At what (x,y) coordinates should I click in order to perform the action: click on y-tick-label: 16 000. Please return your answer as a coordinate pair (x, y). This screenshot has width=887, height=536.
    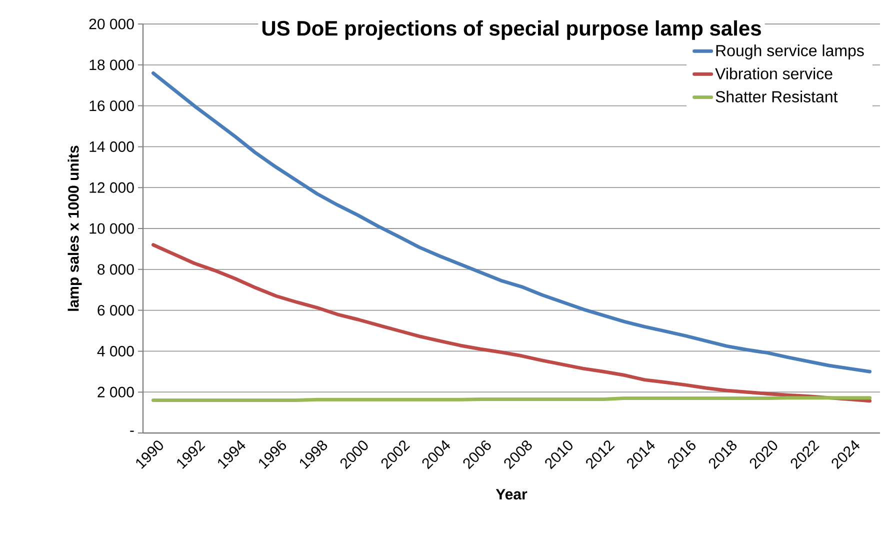
    Looking at the image, I should click on (112, 106).